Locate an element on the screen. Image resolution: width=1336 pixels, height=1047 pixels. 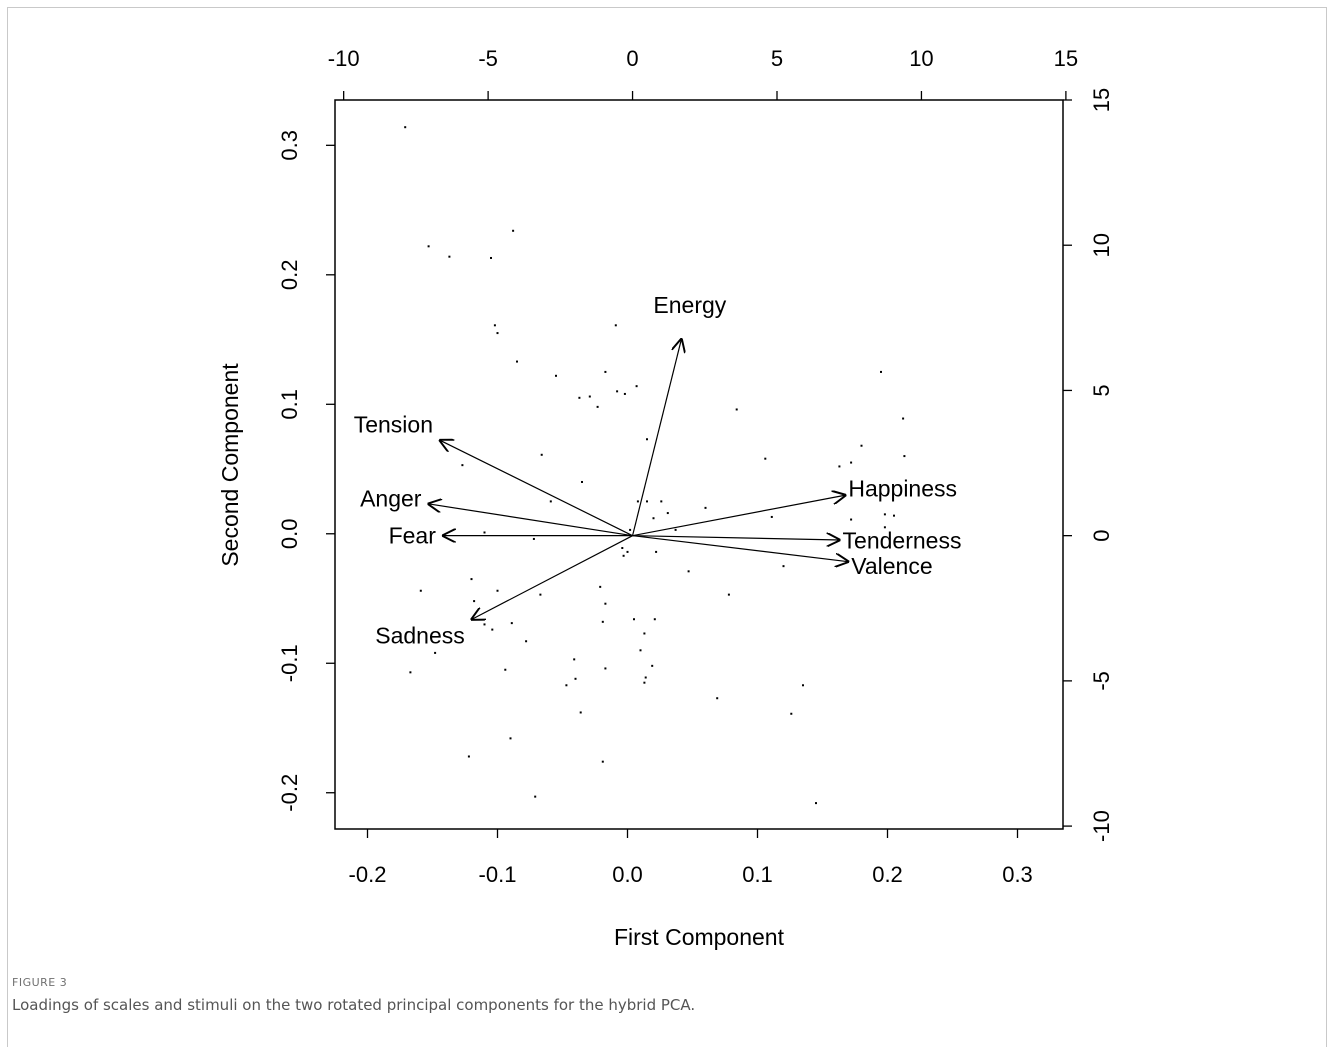
loading-label: Happiness is located at coordinates (902, 489).